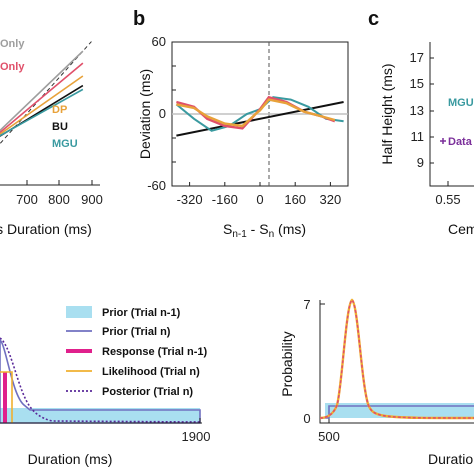 This screenshot has width=474, height=474. I want to click on panel-b-series-black, so click(260, 119).